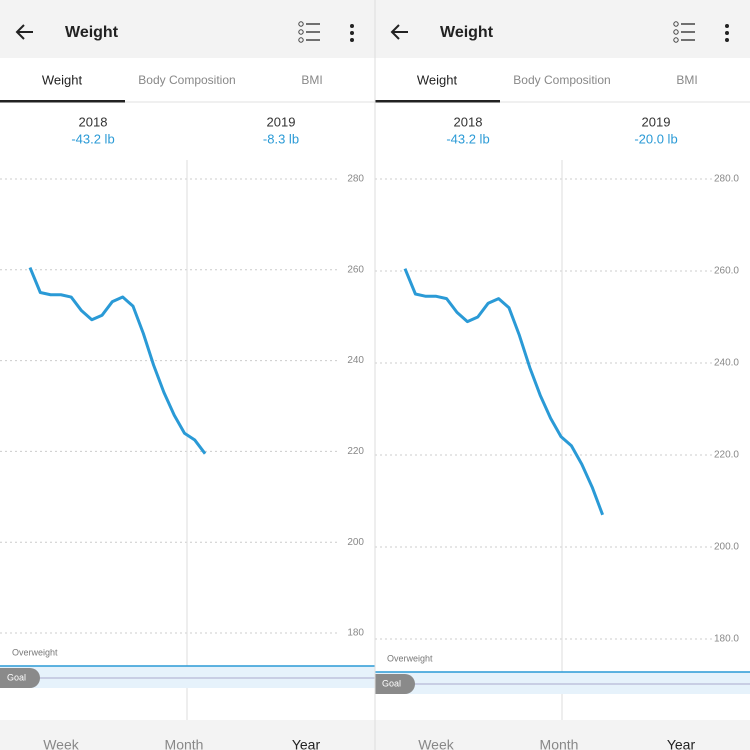 This screenshot has width=750, height=750. What do you see at coordinates (726, 547) in the screenshot?
I see `y-tick-label: 200.0` at bounding box center [726, 547].